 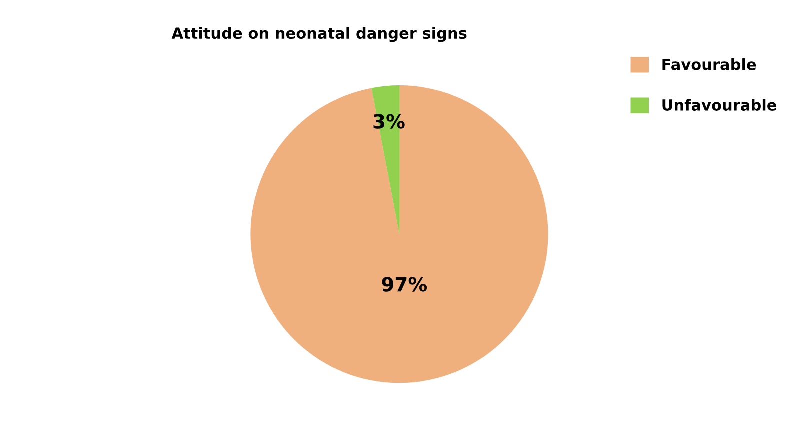 What do you see at coordinates (719, 105) in the screenshot?
I see `legend-label: Unfavourable` at bounding box center [719, 105].